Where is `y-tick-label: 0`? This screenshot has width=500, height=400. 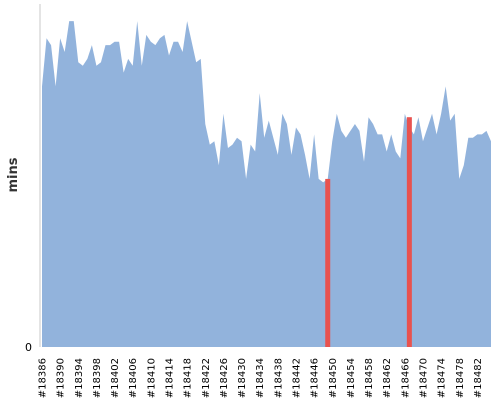 y-tick-label: 0 is located at coordinates (28, 347).